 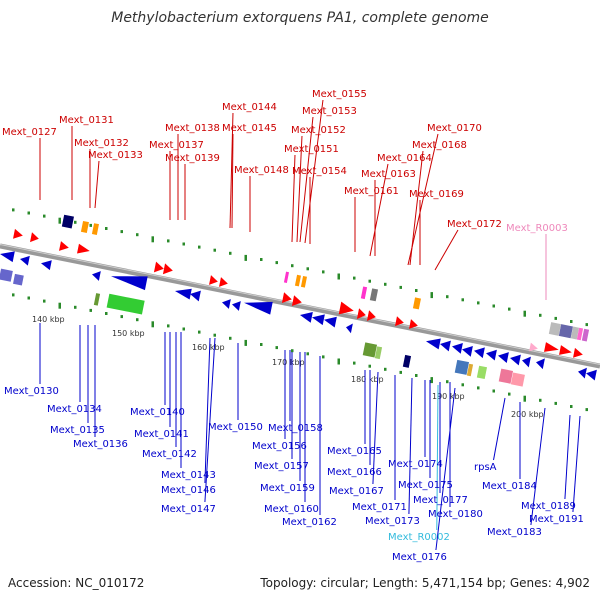 What do you see at coordinates (77, 430) in the screenshot?
I see `gene-label: Mext_0135` at bounding box center [77, 430].